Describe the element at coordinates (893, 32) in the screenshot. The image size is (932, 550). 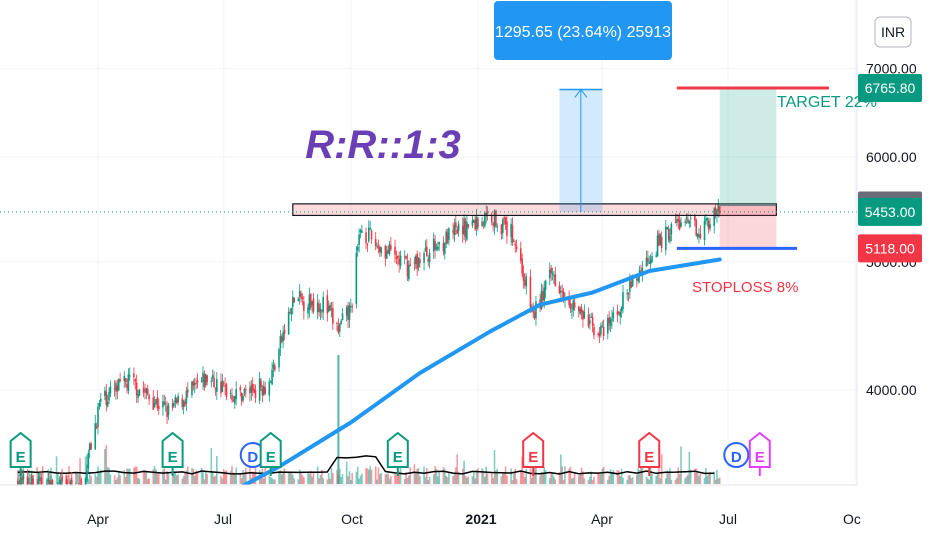
I see `currency-button: INR` at that location.